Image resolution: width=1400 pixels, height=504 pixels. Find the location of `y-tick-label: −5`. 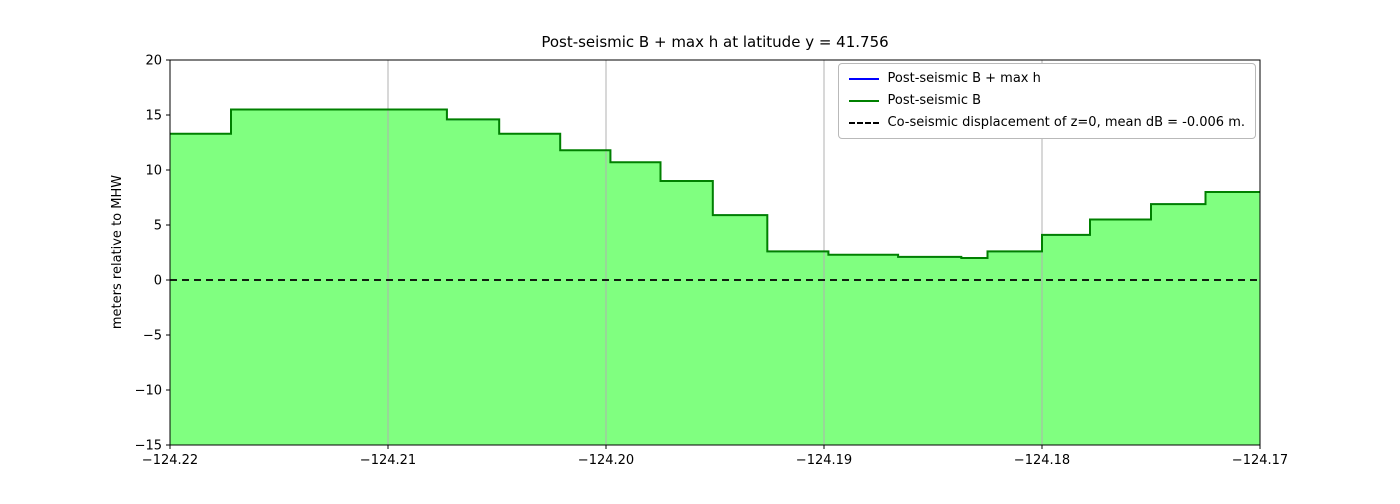

y-tick-label: −5 is located at coordinates (152, 336).